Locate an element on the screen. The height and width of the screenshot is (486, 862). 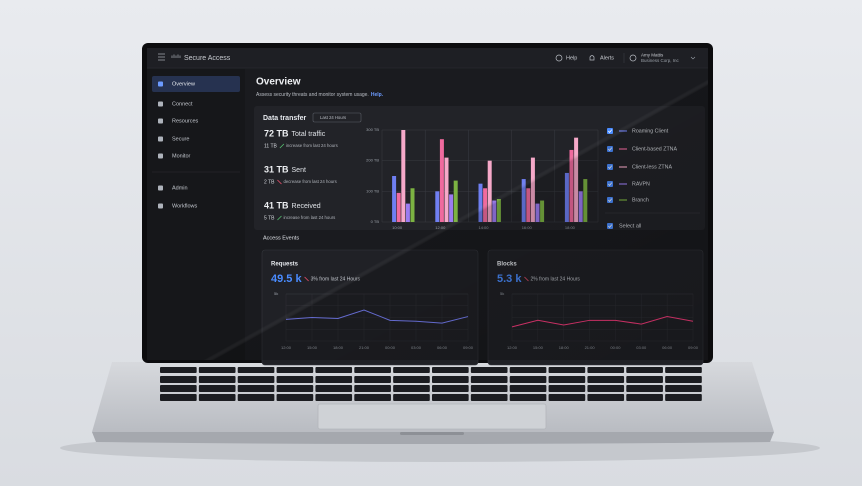
y-tick-label: 0 TB is located at coordinates (375, 221).